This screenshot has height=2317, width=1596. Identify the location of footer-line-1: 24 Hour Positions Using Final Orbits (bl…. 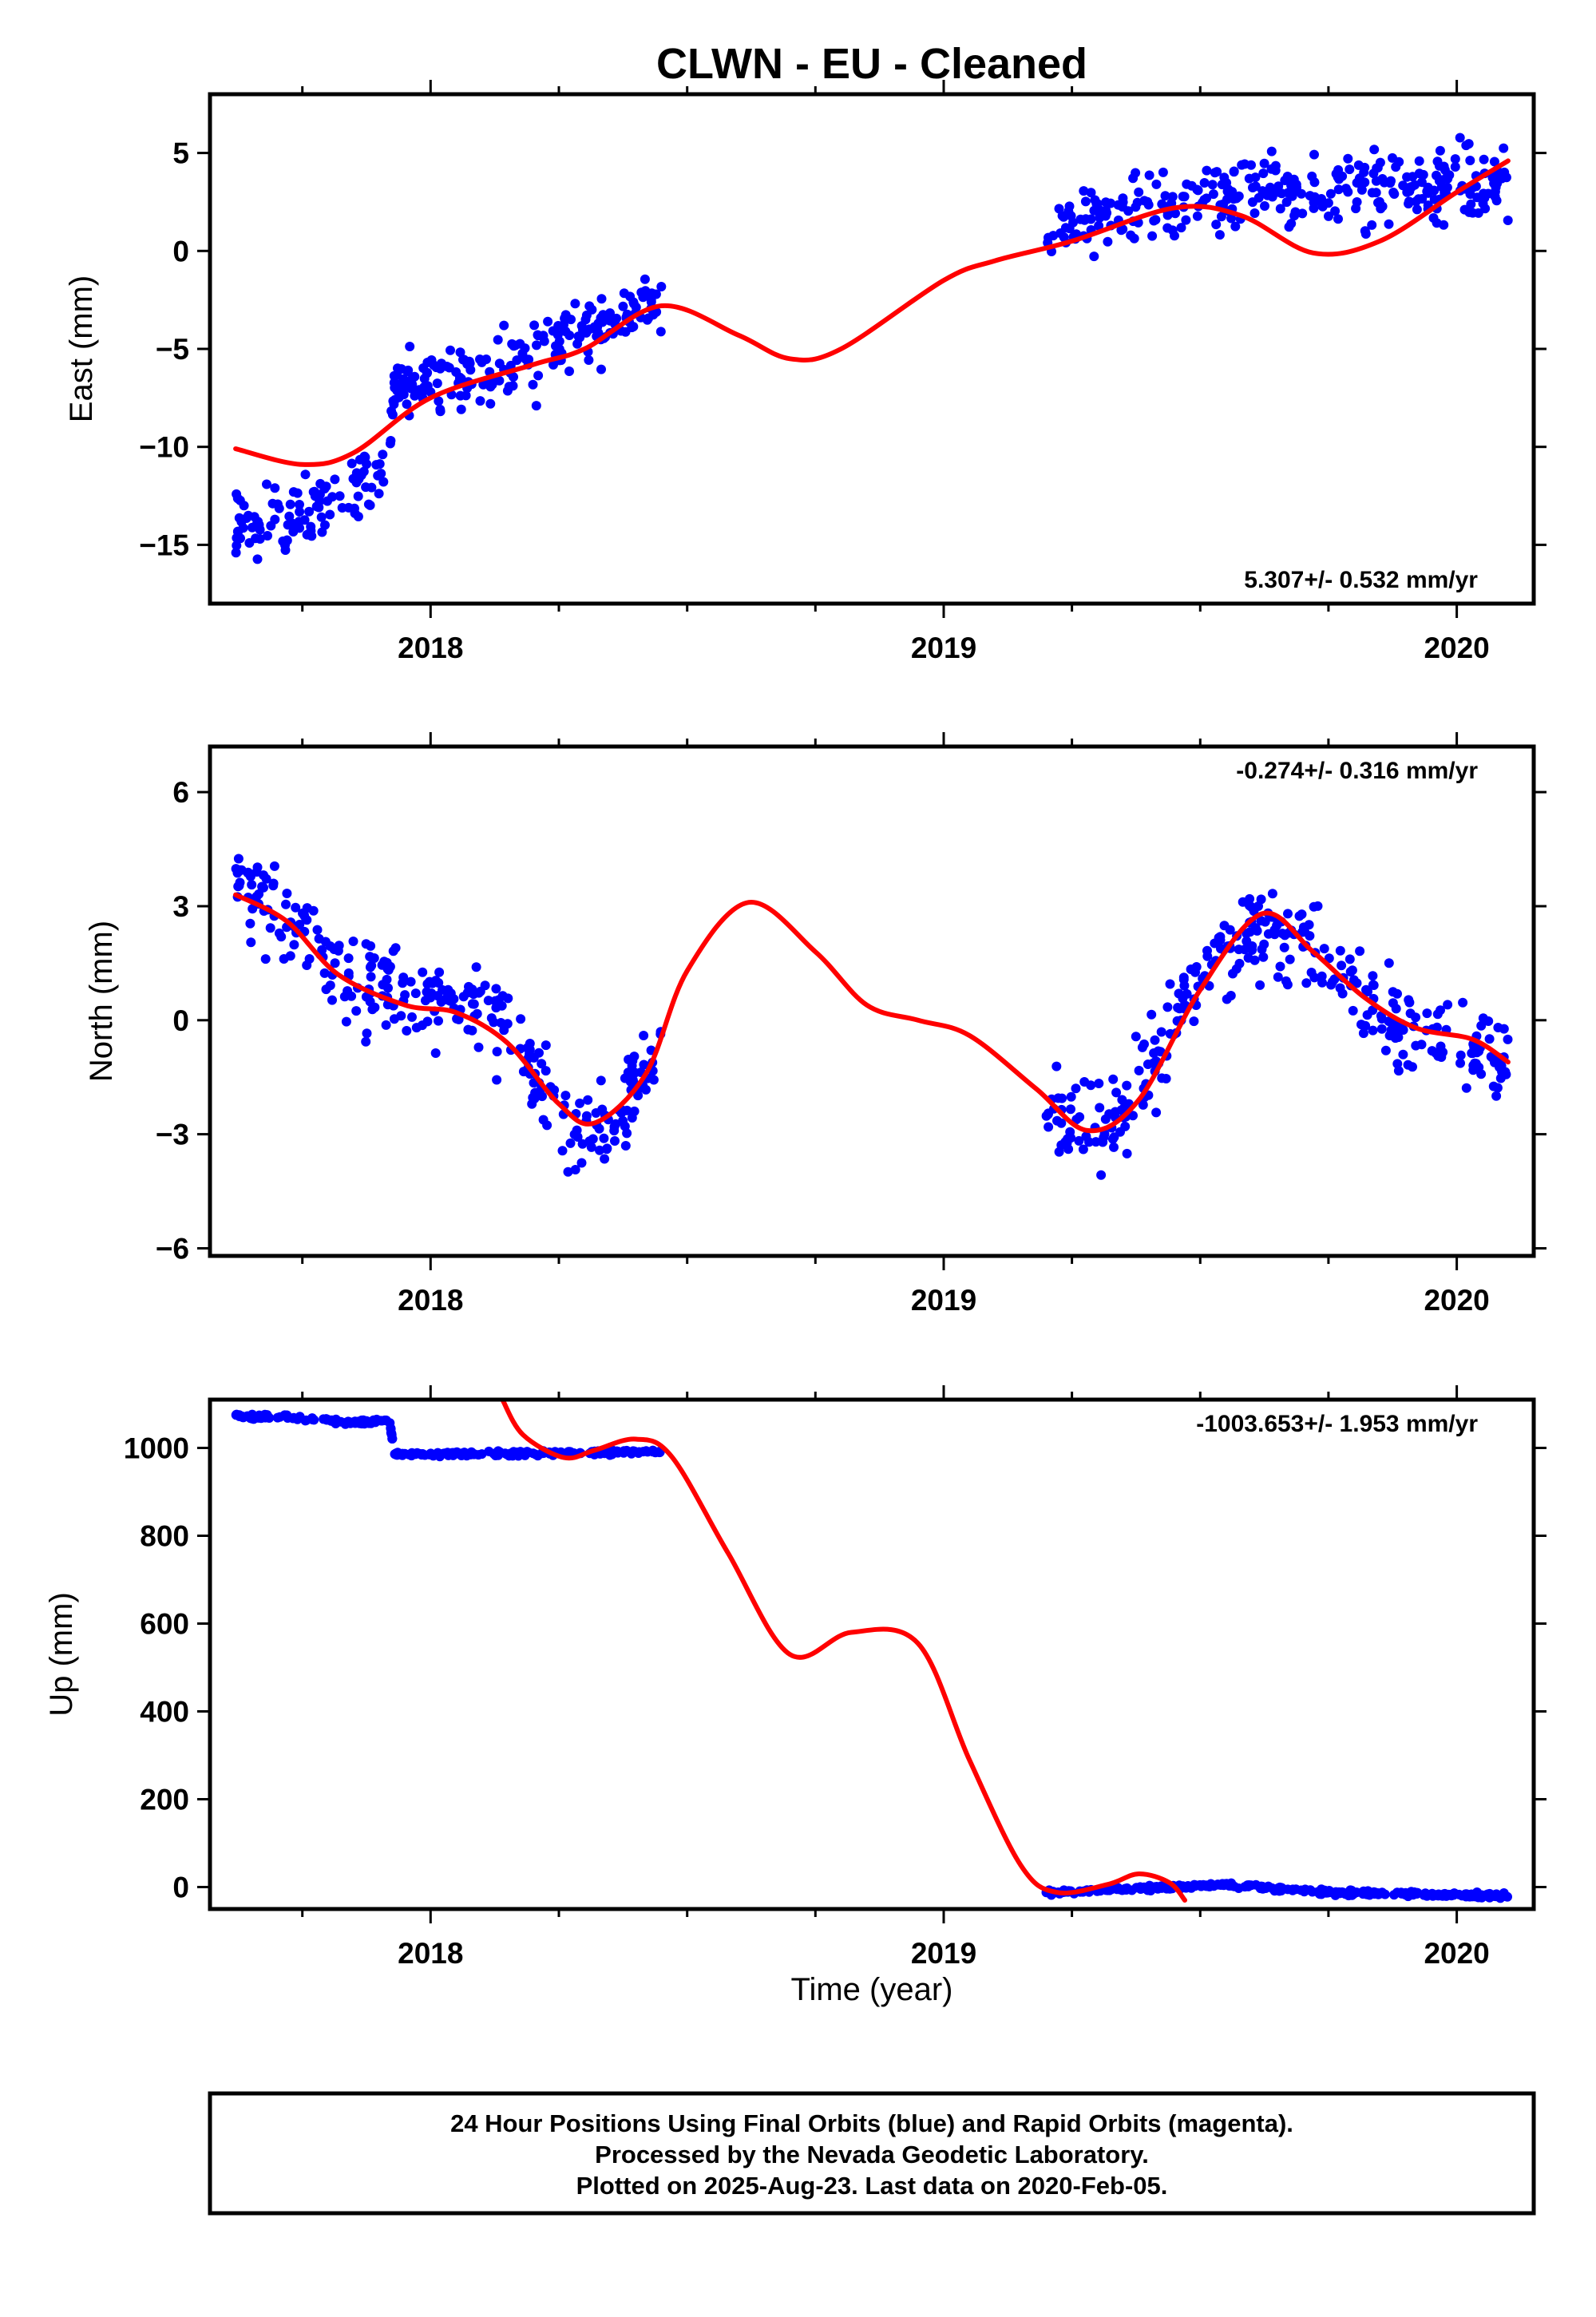
(871, 2123).